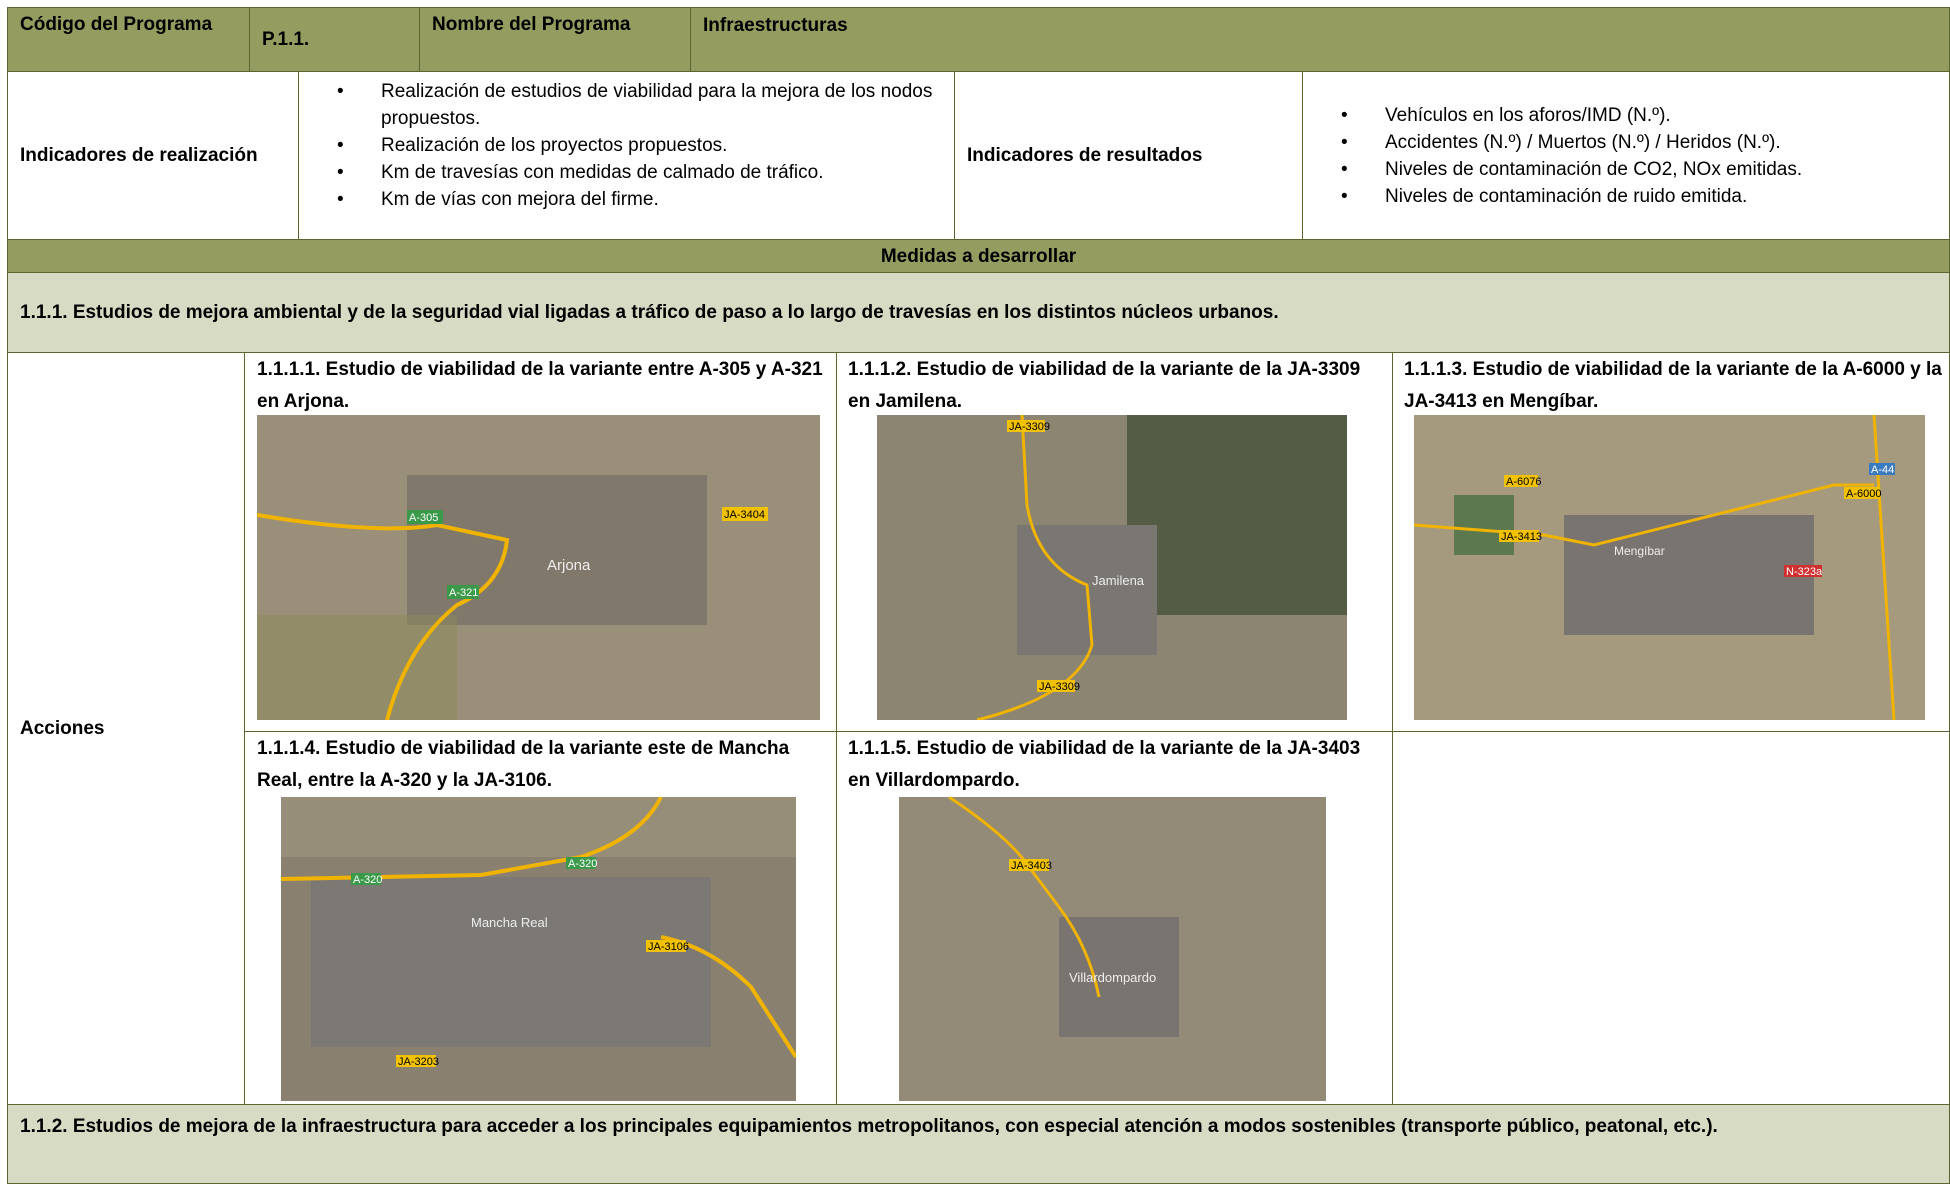 The width and height of the screenshot is (1950, 1184). Describe the element at coordinates (509, 922) in the screenshot. I see `map-label: Mancha Real` at that location.